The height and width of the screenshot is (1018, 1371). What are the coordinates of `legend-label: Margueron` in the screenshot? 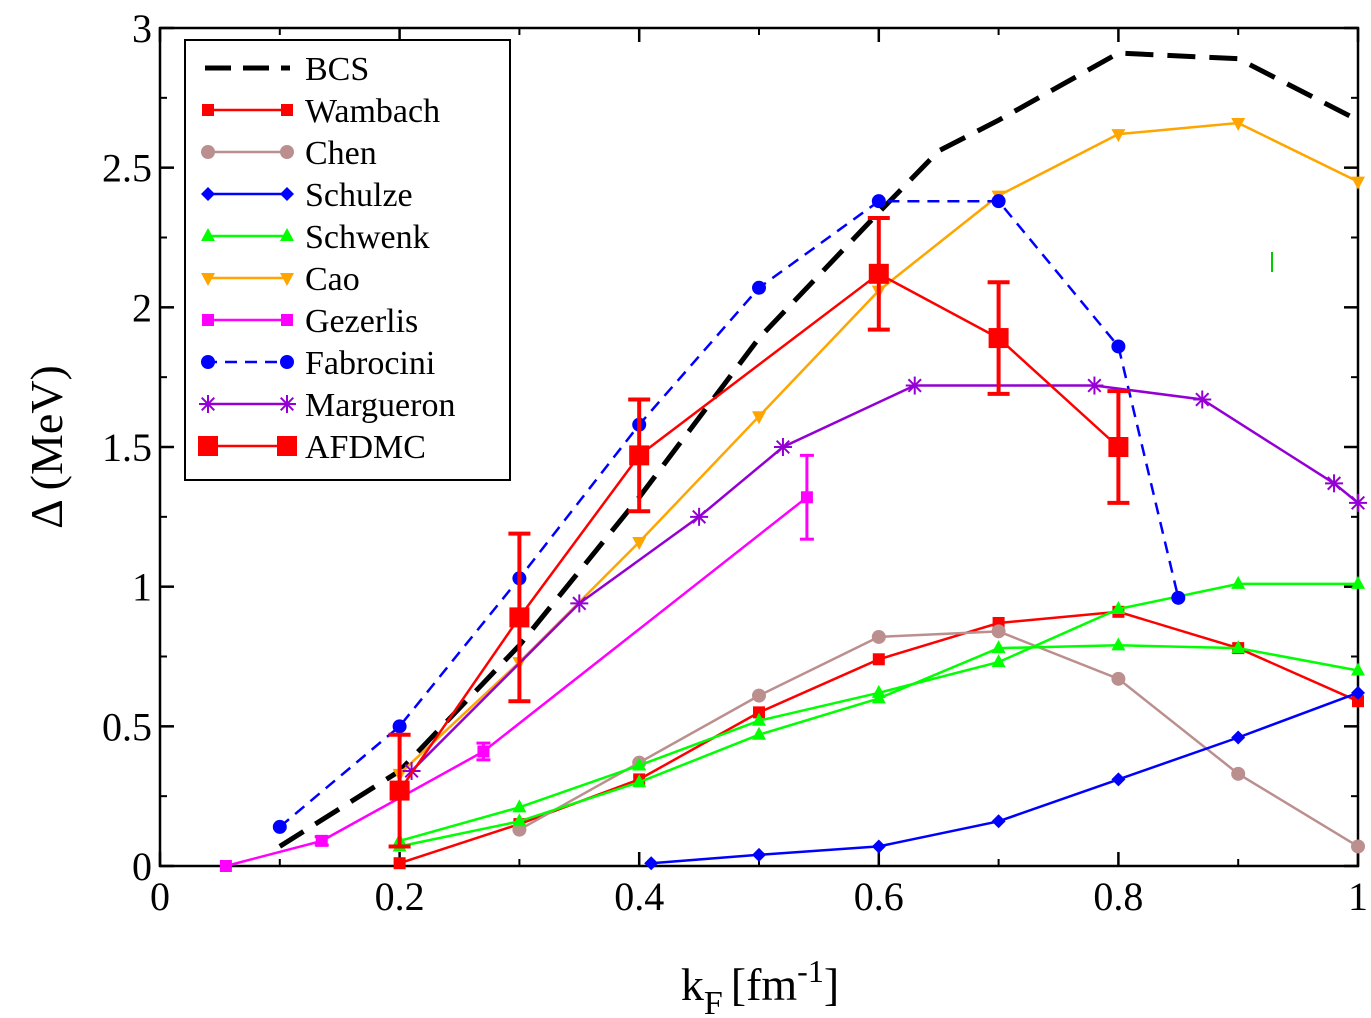 It's located at (380, 405).